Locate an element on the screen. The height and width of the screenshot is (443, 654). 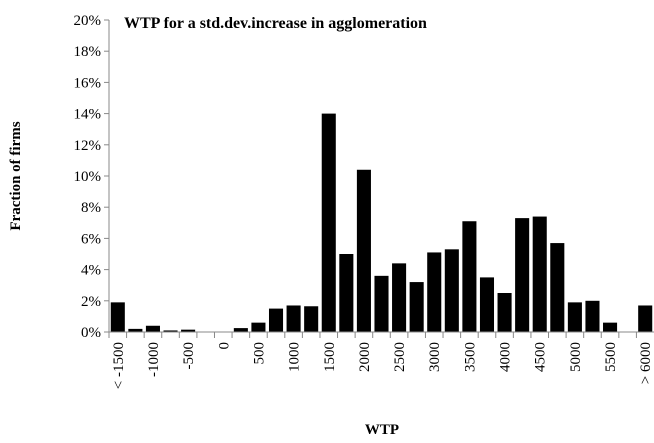
y-axis-label: Fraction of firms is located at coordinates (16, 175).